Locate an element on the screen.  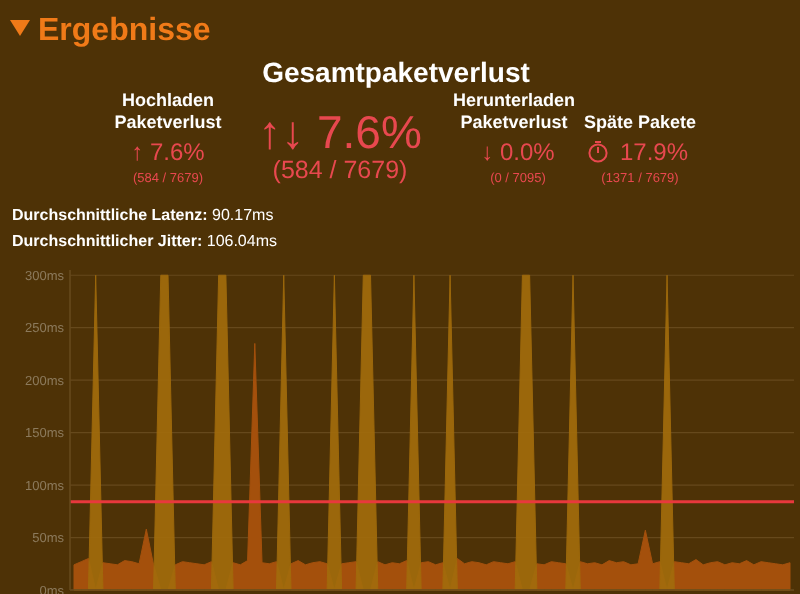
text: ↑ 7.6% is located at coordinates (168, 152).